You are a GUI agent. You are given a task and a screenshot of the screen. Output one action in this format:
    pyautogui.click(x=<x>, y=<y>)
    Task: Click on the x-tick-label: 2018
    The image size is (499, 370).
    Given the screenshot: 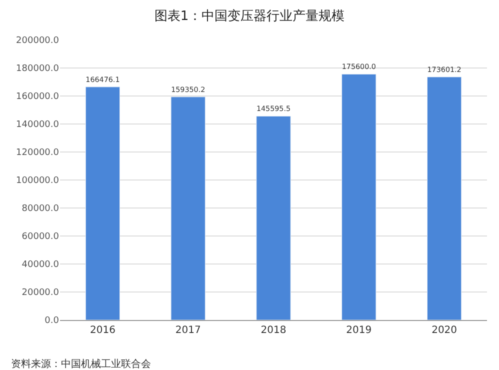 What is the action you would take?
    pyautogui.click(x=273, y=330)
    